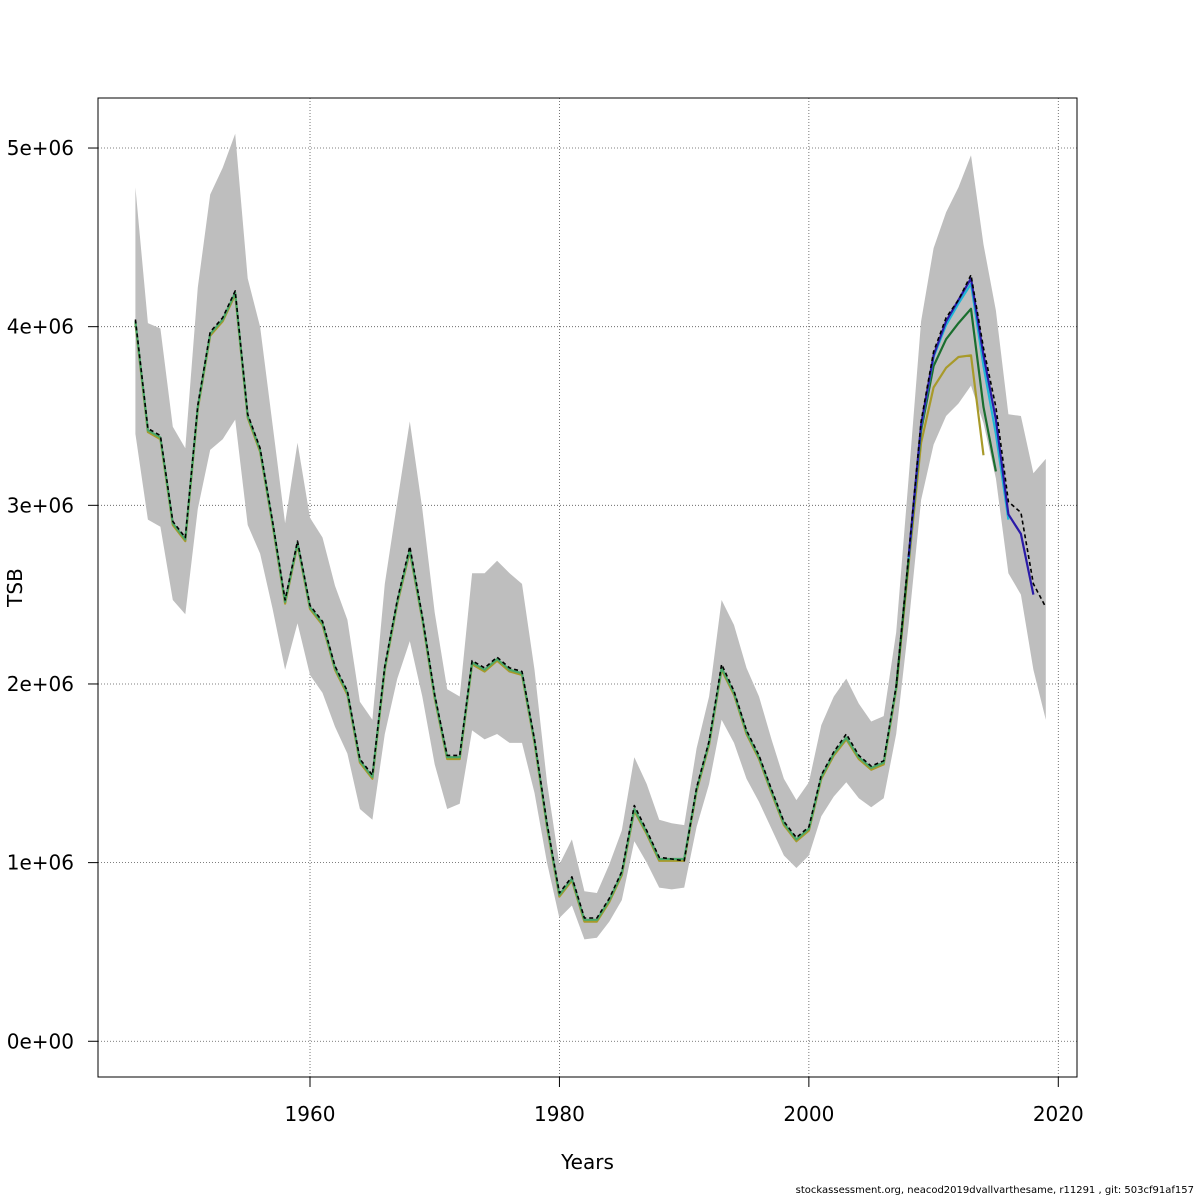 The width and height of the screenshot is (1200, 1200). What do you see at coordinates (587, 1162) in the screenshot?
I see `x-axis-title: Years` at bounding box center [587, 1162].